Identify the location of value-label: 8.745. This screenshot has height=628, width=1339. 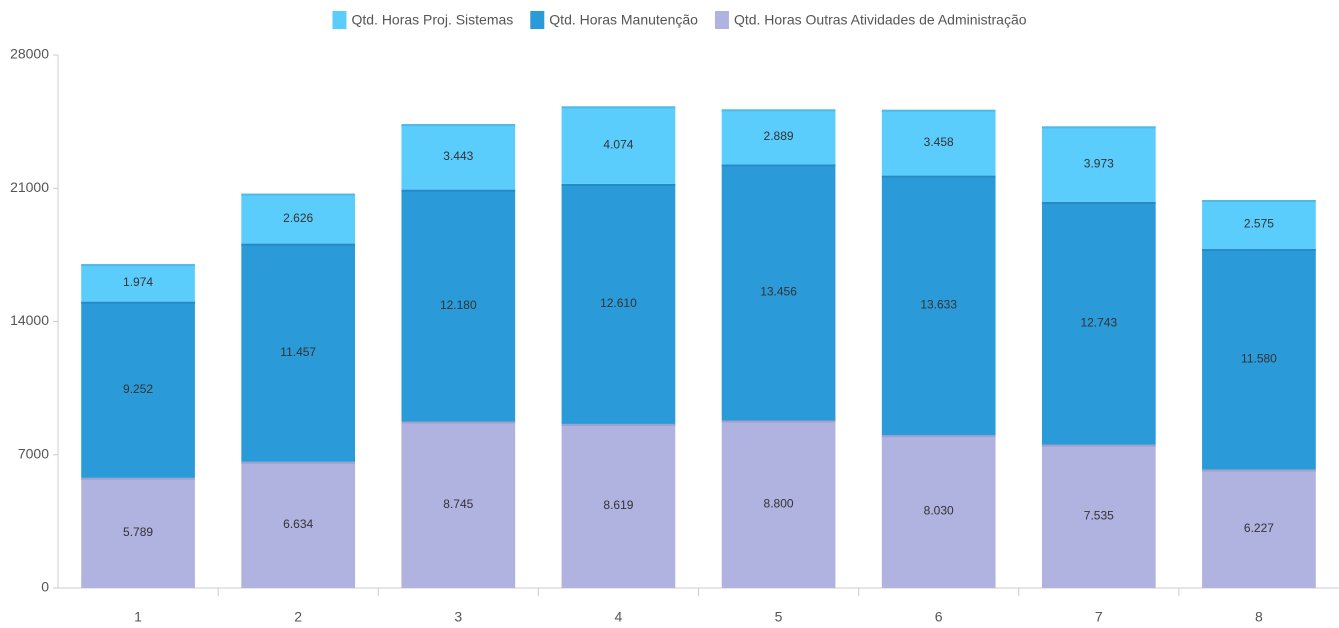
(458, 504).